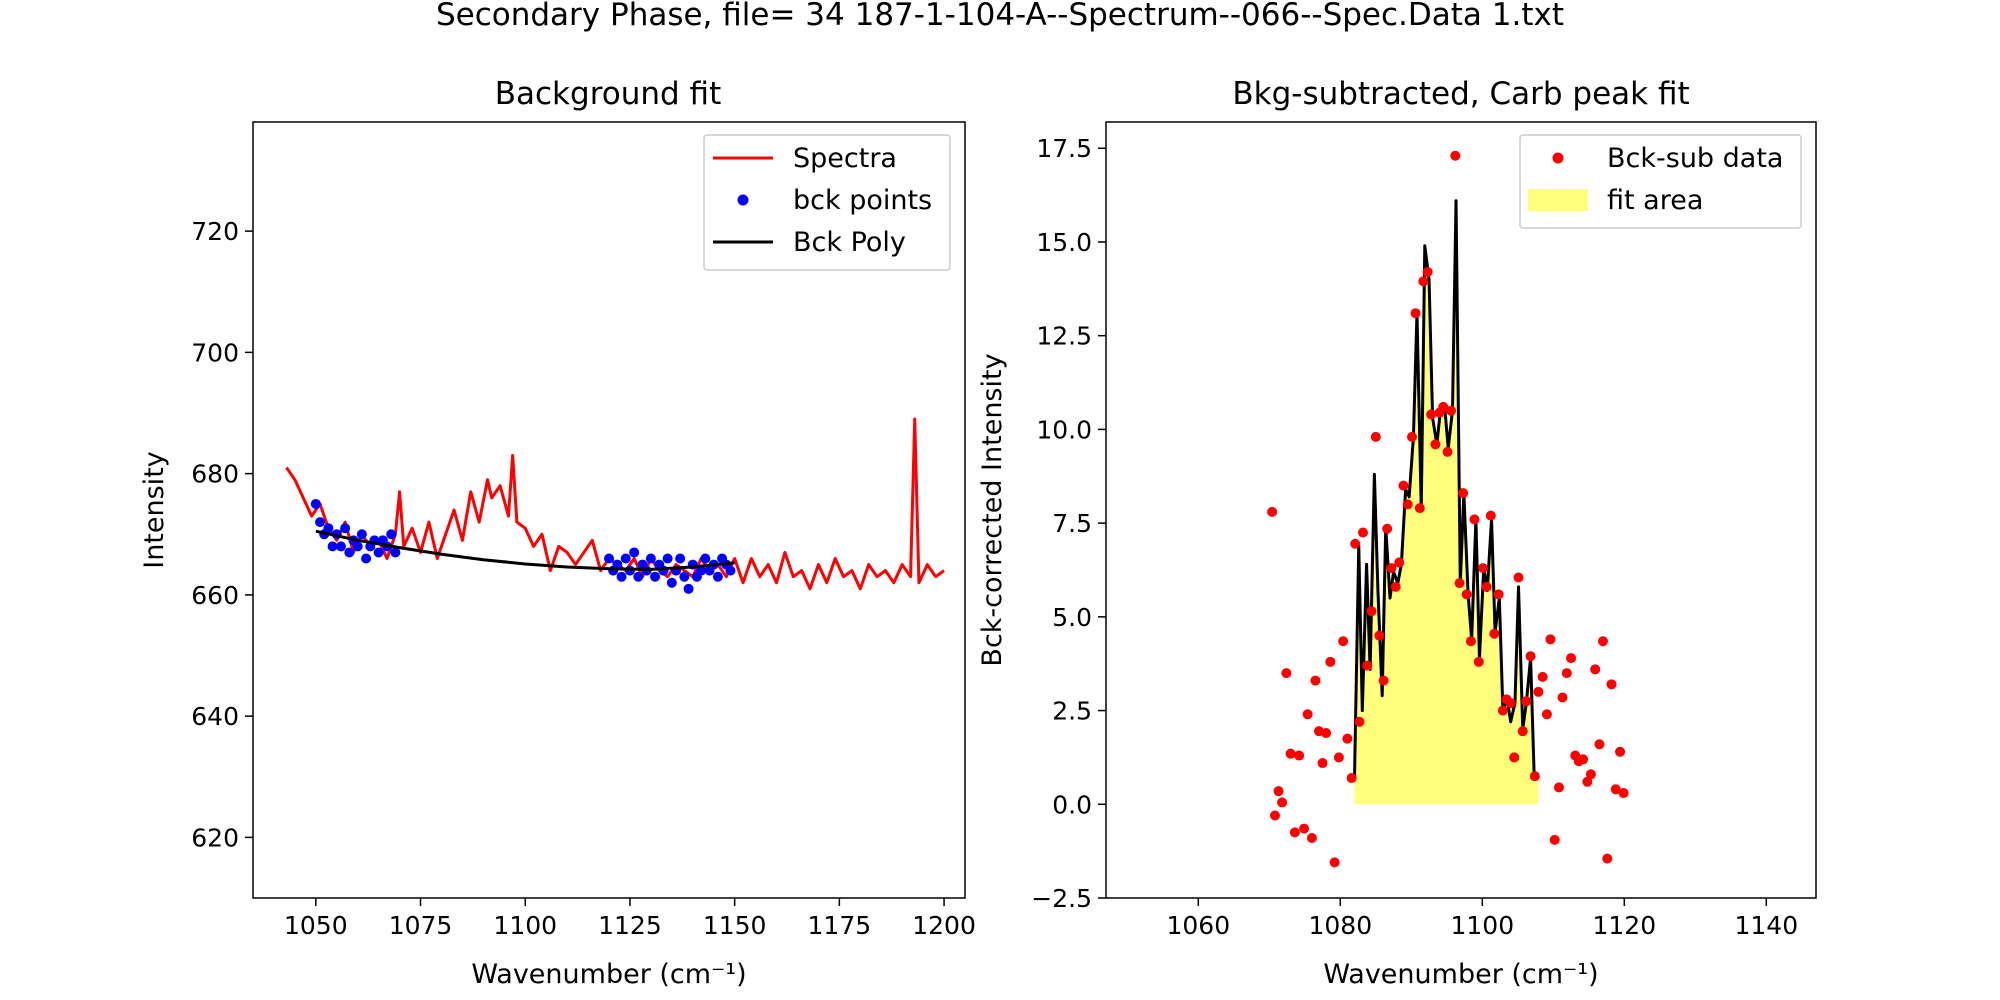 This screenshot has height=1000, width=2000. Describe the element at coordinates (845, 158) in the screenshot. I see `legend-spectra-label: Spectra` at that location.